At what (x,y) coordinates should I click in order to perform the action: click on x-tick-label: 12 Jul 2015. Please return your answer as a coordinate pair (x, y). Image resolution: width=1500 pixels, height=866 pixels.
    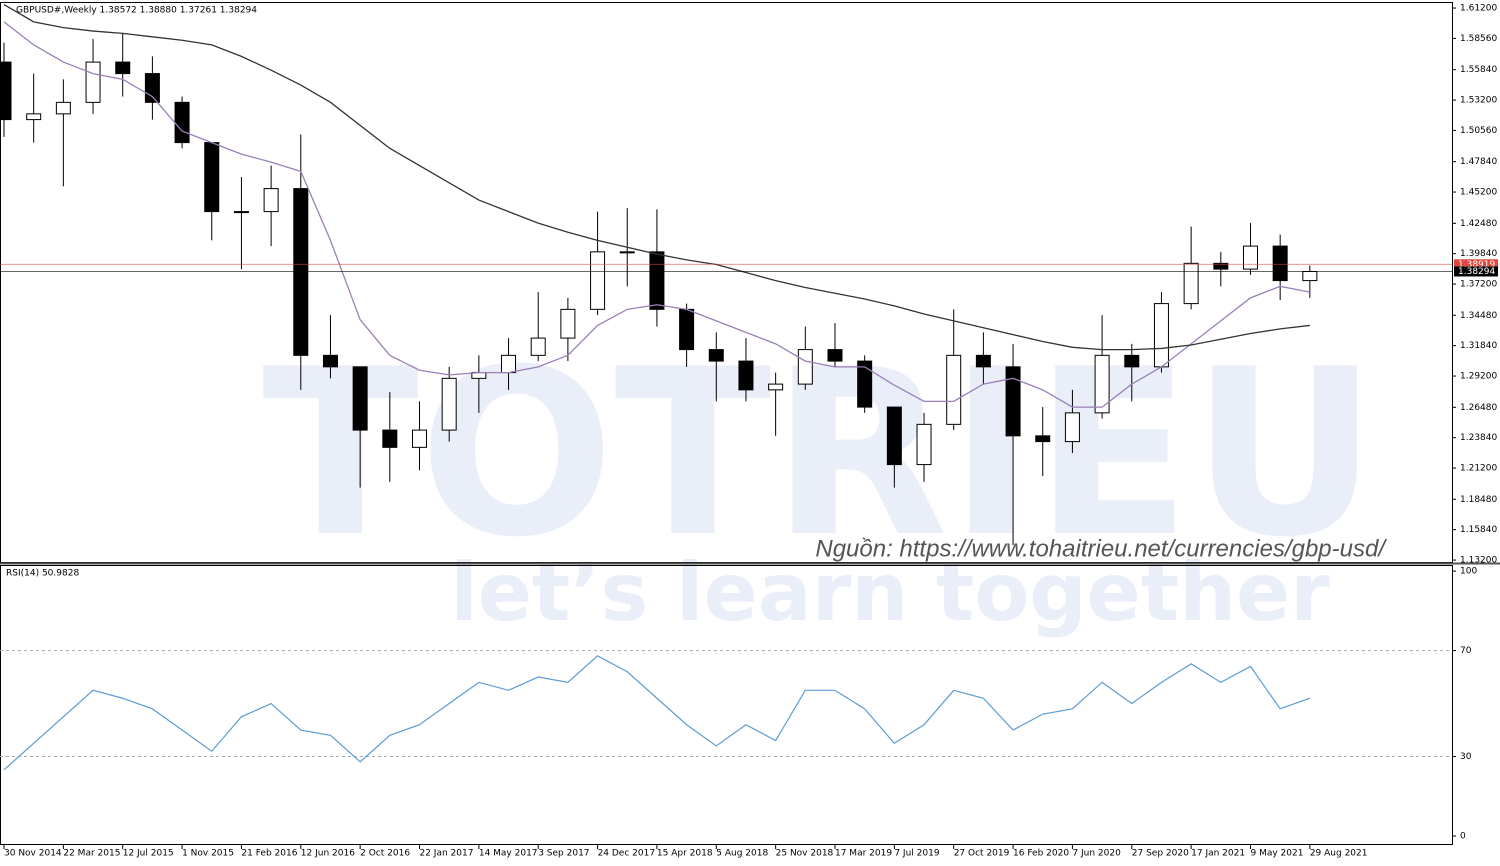
    Looking at the image, I should click on (148, 854).